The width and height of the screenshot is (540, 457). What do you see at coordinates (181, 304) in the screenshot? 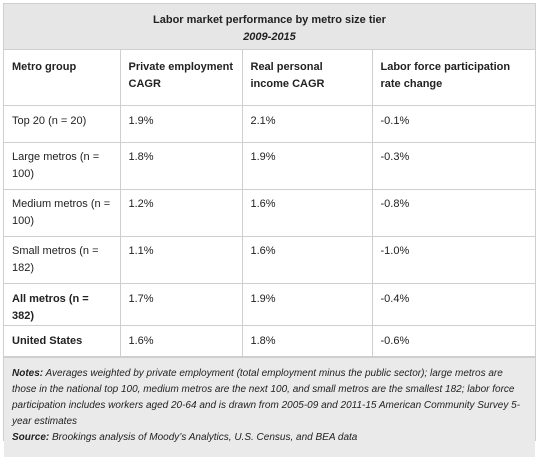
I see `cell-emp: 1.7%` at bounding box center [181, 304].